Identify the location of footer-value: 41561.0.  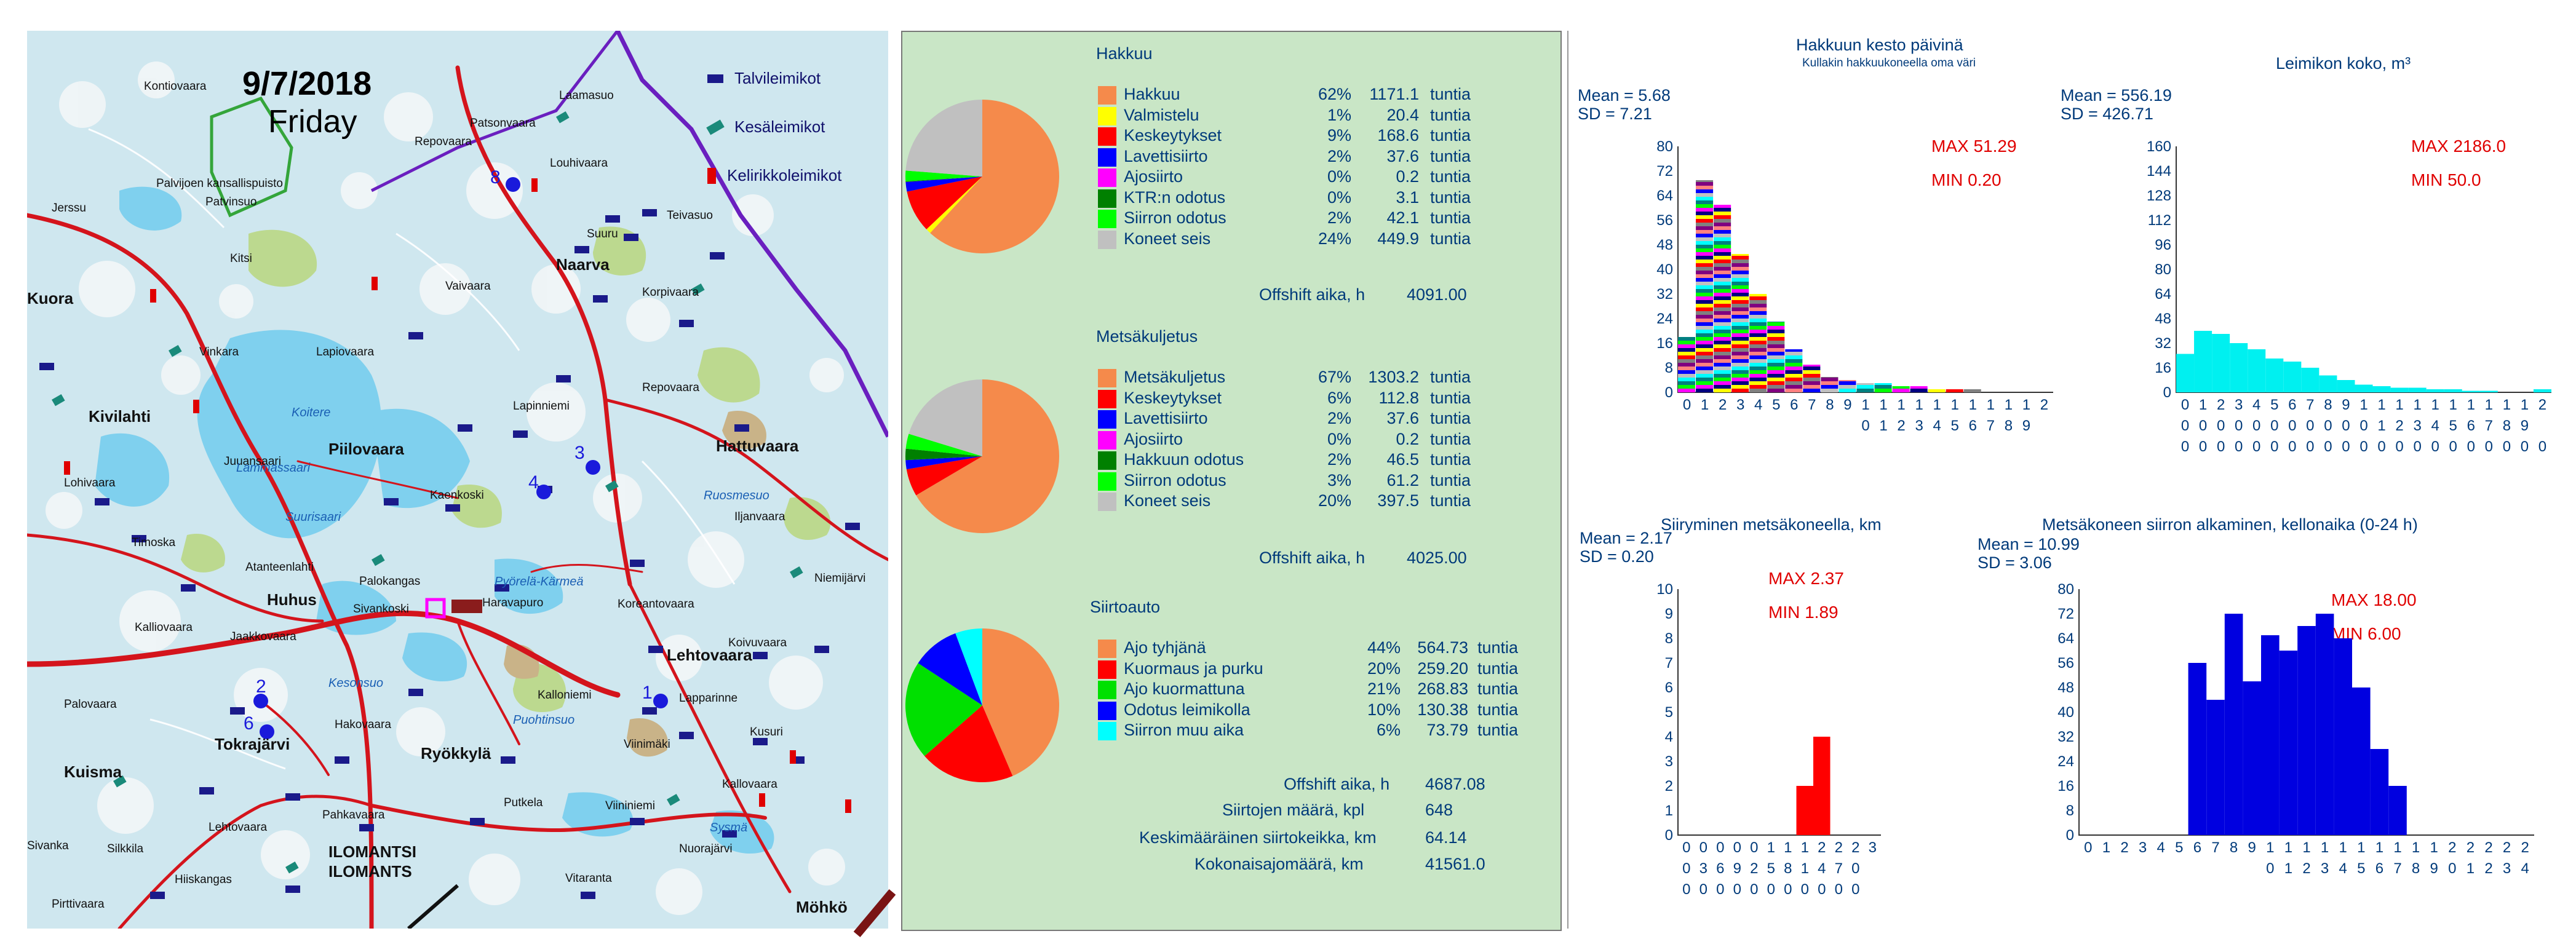
(1455, 864).